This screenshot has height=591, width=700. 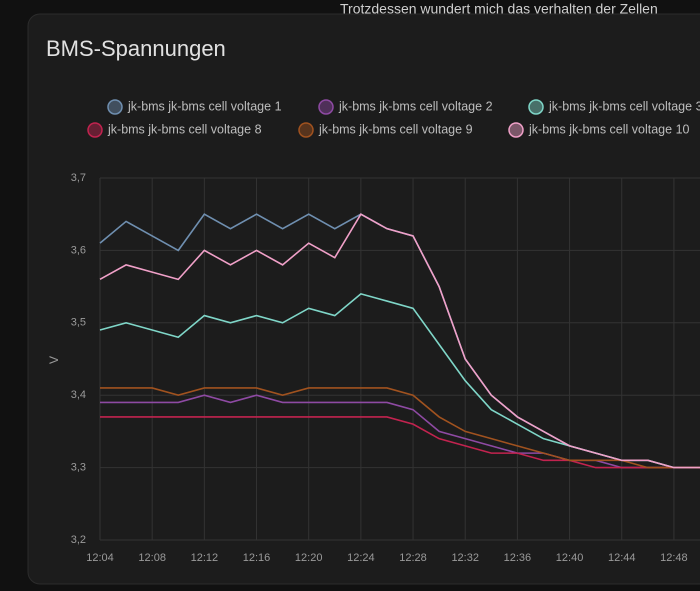 What do you see at coordinates (78, 540) in the screenshot?
I see `y-tick-label: 3,2` at bounding box center [78, 540].